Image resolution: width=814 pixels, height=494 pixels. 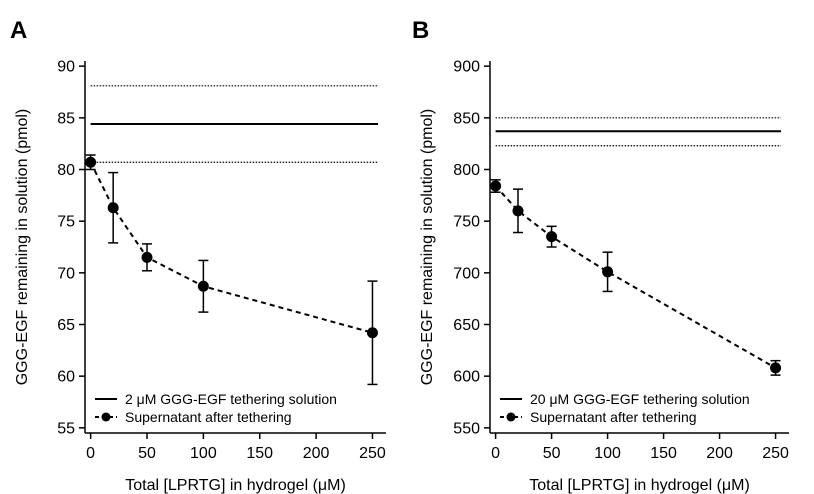 I want to click on y-tick-label: 600, so click(x=466, y=377).